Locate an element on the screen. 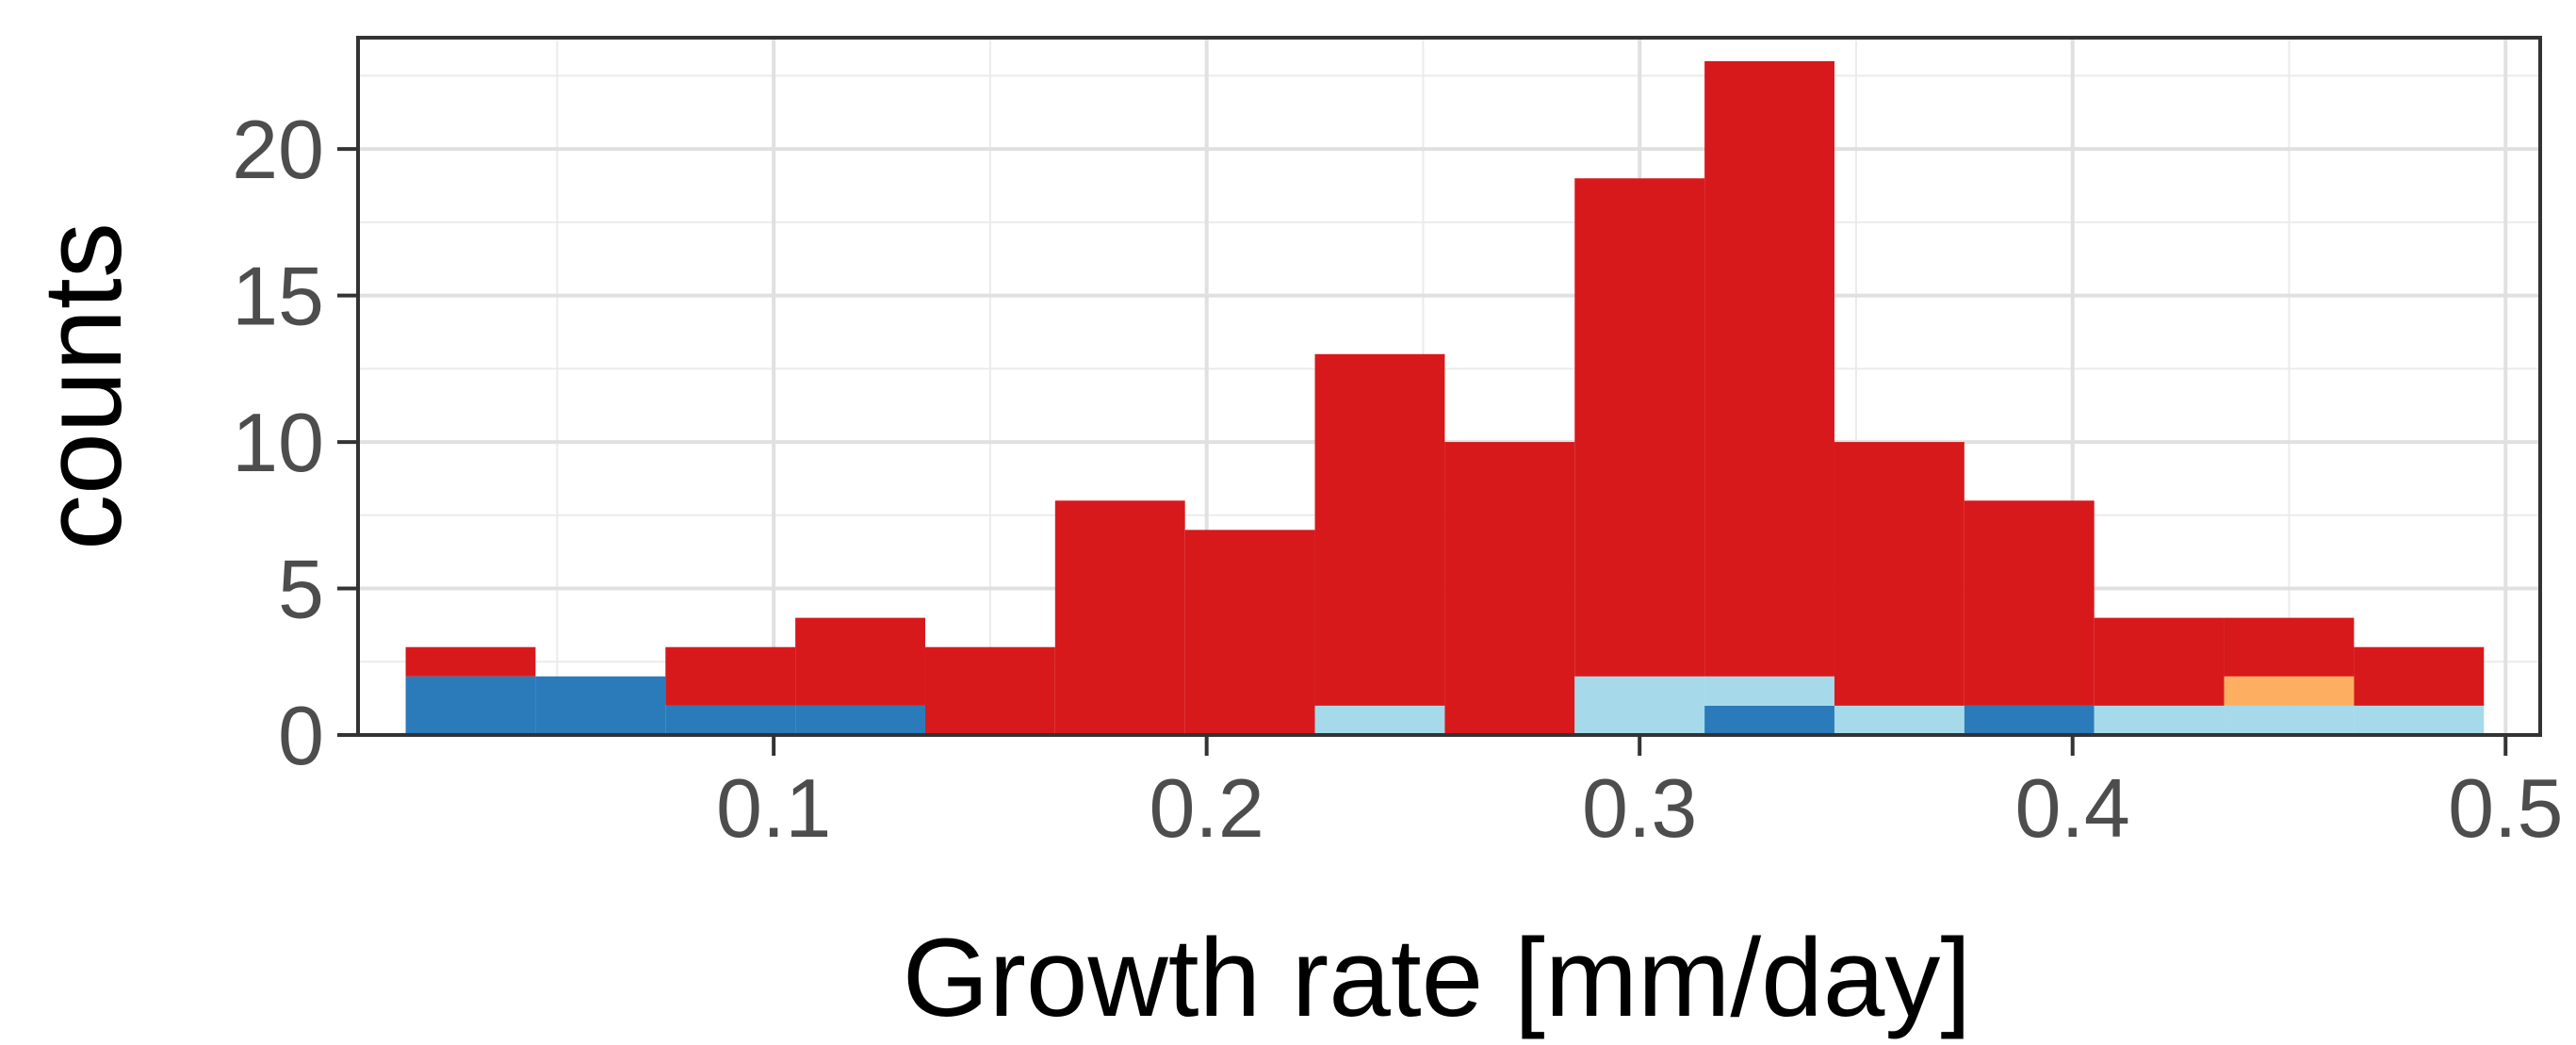  x-tick-label: 0.2 is located at coordinates (1206, 808).